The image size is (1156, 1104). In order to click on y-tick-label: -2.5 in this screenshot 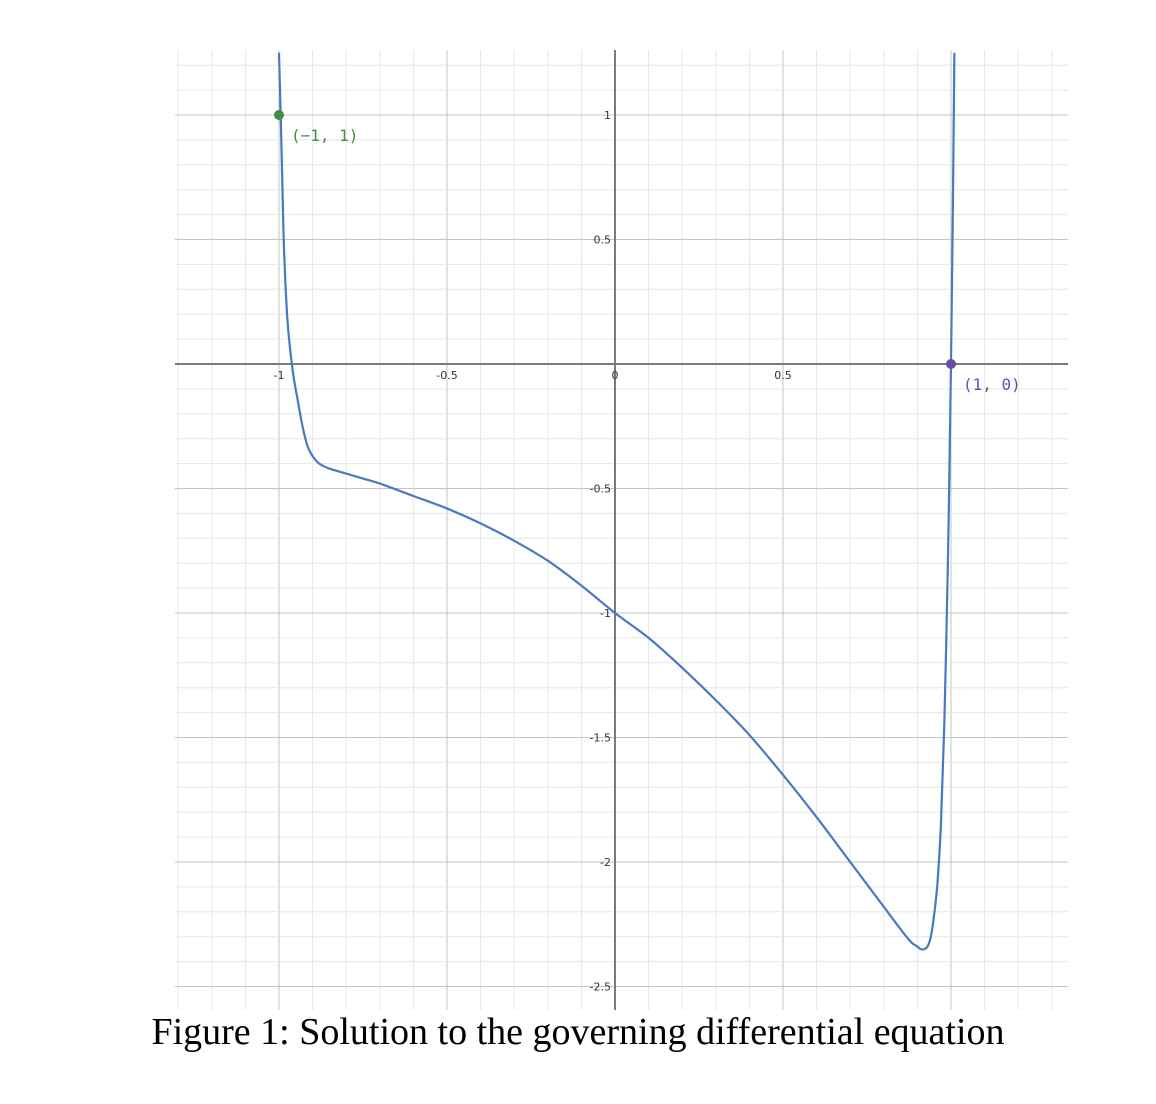, I will do `click(600, 987)`.